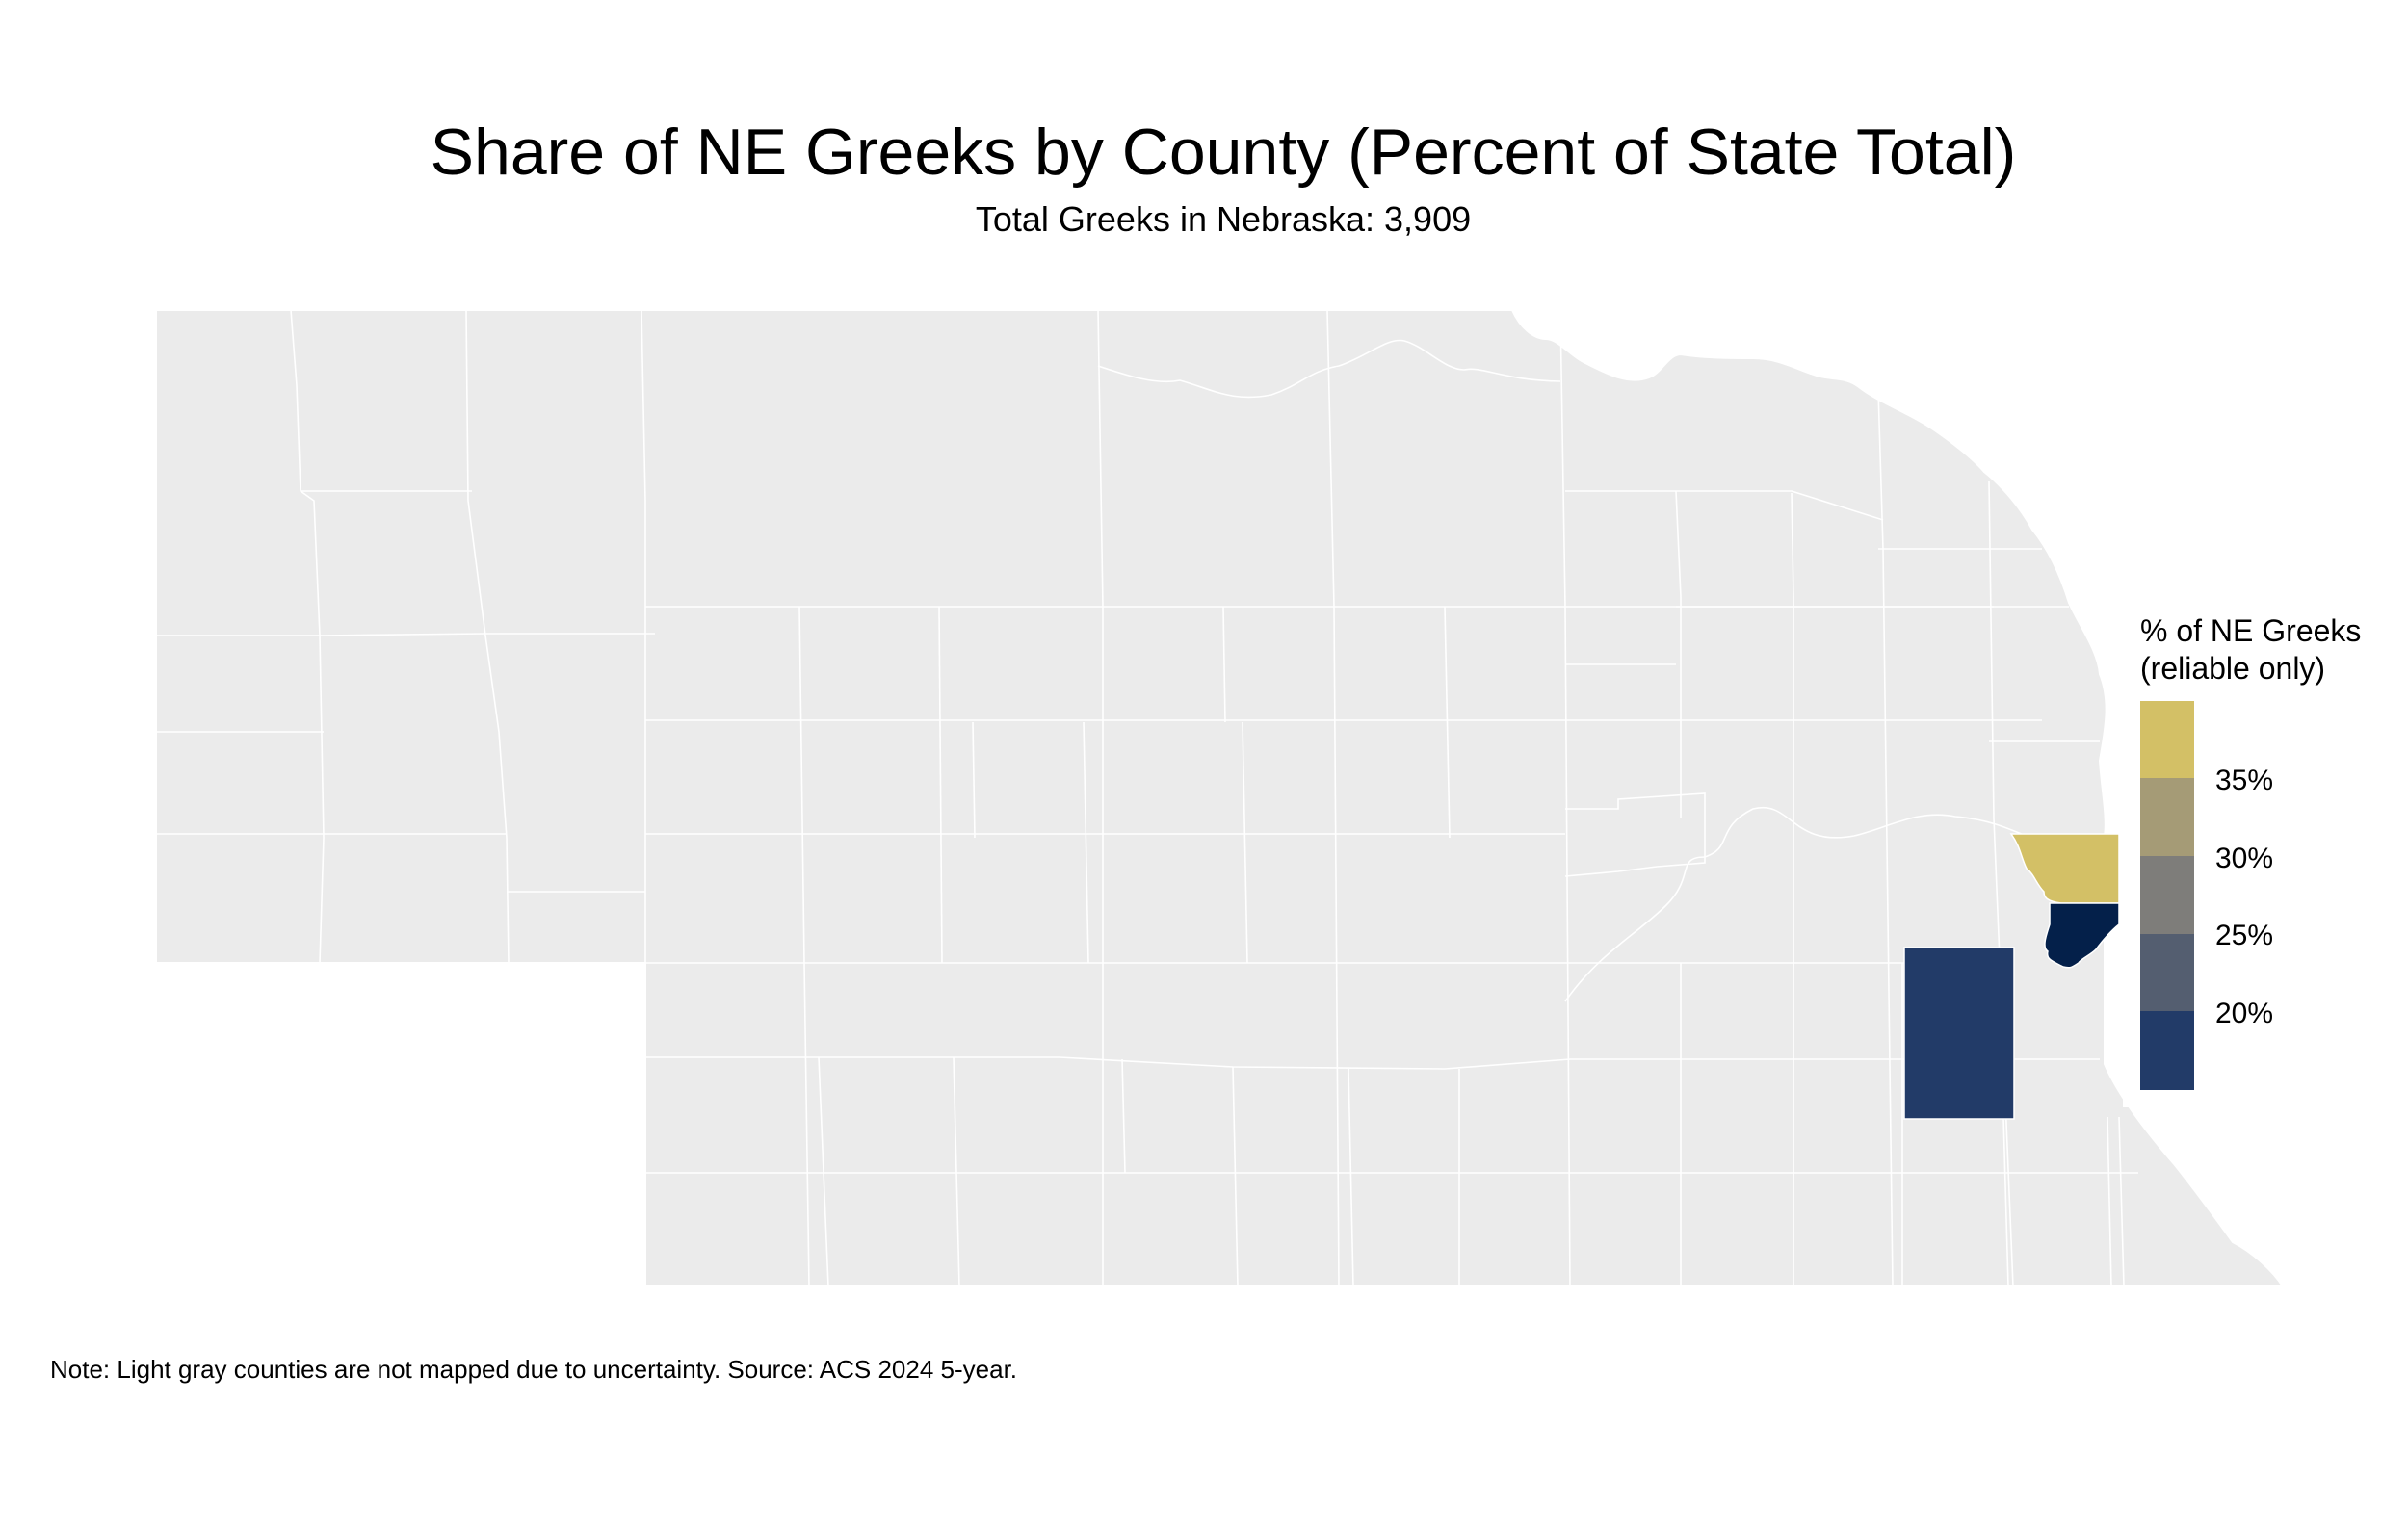  What do you see at coordinates (2244, 780) in the screenshot?
I see `legend-tick-label: 35%` at bounding box center [2244, 780].